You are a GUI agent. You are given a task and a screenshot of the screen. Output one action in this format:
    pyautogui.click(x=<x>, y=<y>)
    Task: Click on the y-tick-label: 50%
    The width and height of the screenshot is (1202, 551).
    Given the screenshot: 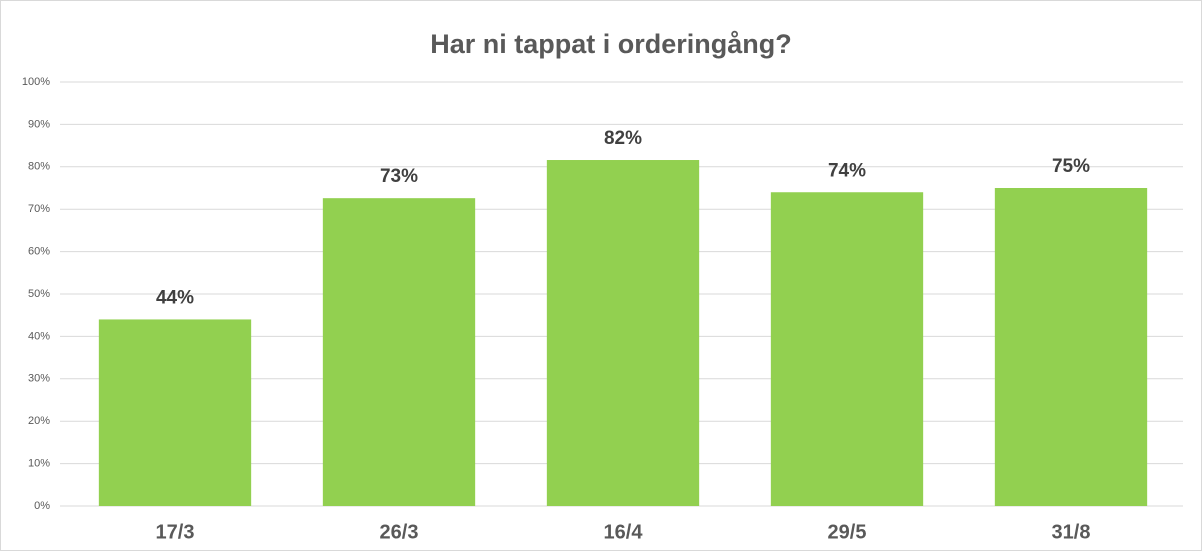 What is the action you would take?
    pyautogui.click(x=39, y=294)
    